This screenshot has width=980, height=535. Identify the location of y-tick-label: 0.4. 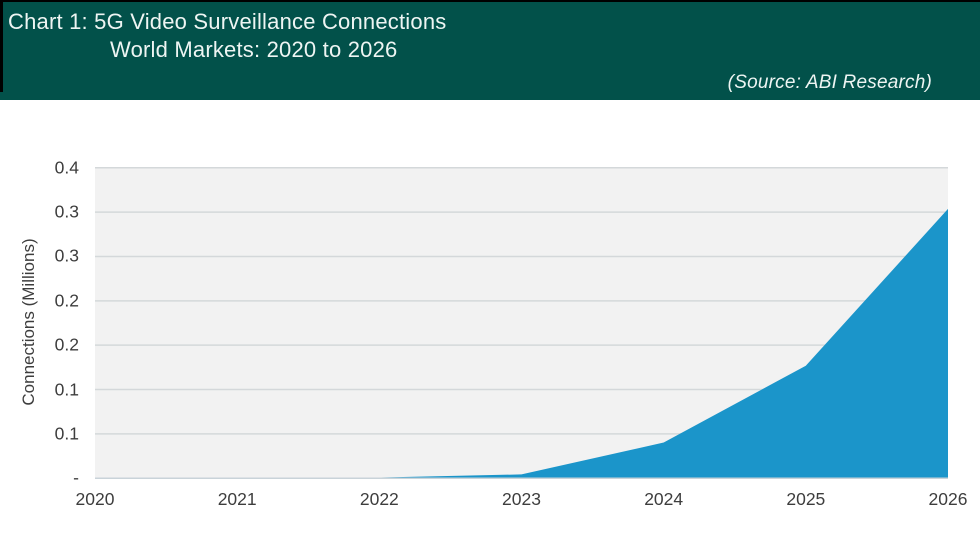
(66, 167).